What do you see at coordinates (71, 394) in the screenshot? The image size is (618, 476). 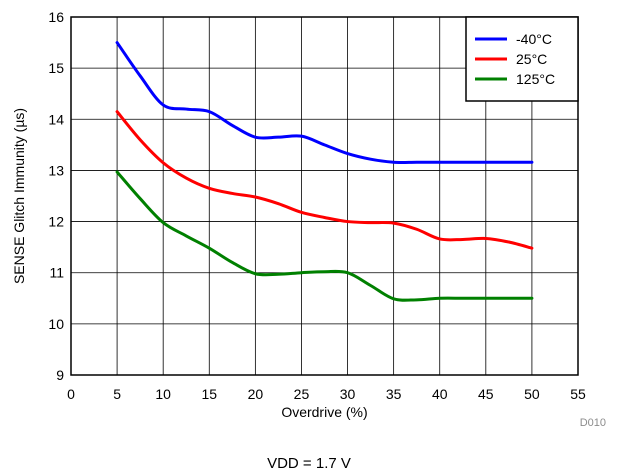 I see `x-tick-label: 0` at bounding box center [71, 394].